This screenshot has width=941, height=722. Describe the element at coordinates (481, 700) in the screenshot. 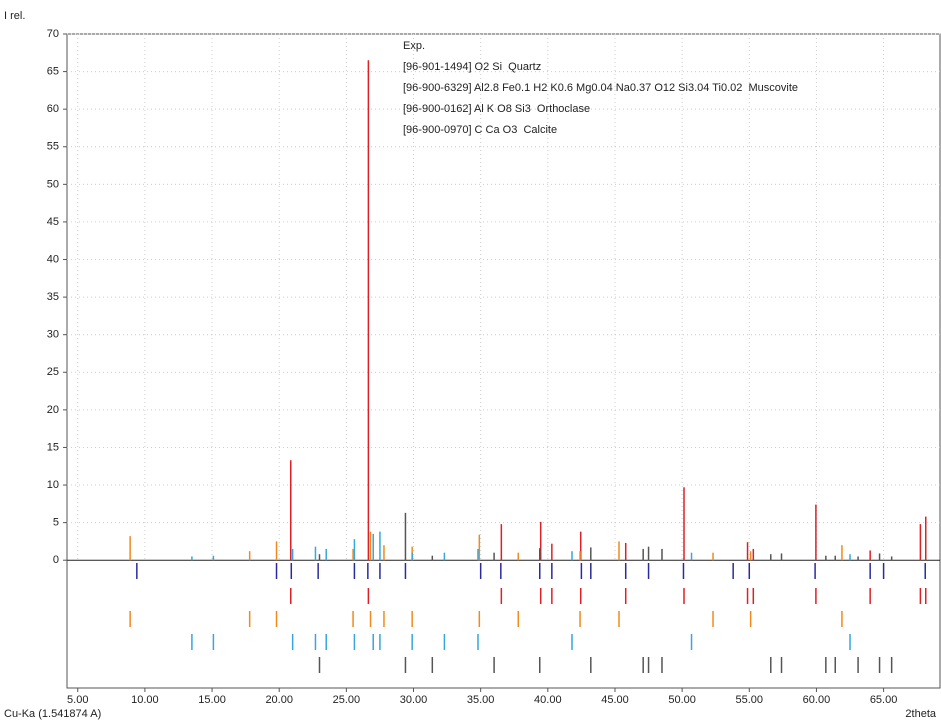

I see `x-tick-label: 35.00` at that location.